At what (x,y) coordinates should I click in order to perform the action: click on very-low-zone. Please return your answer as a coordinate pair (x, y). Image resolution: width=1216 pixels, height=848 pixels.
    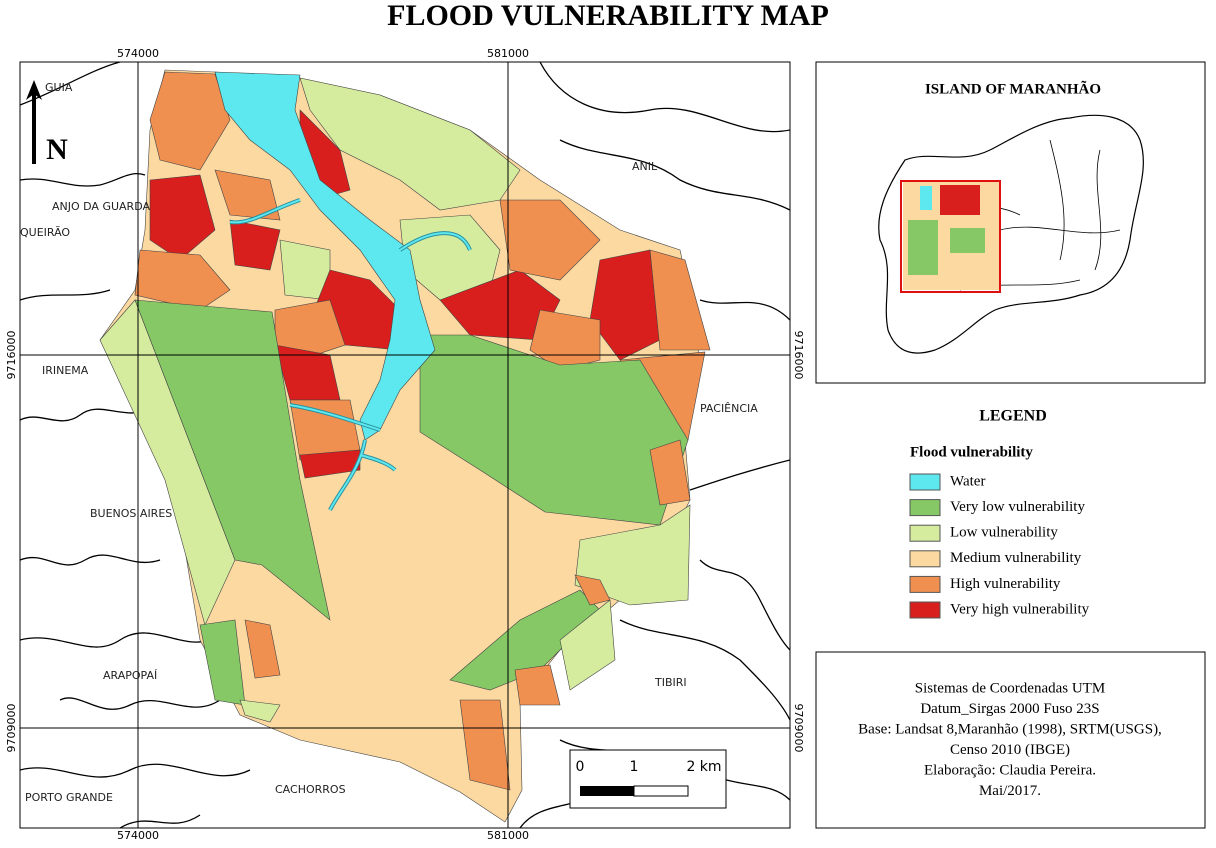
    Looking at the image, I should click on (232, 460).